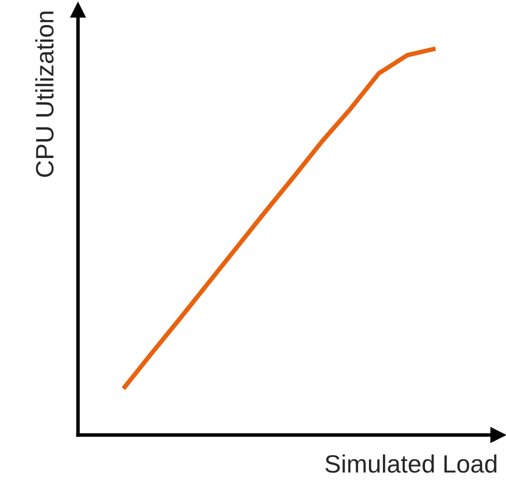  What do you see at coordinates (410, 463) in the screenshot?
I see `x-axis-title: Simulated Load` at bounding box center [410, 463].